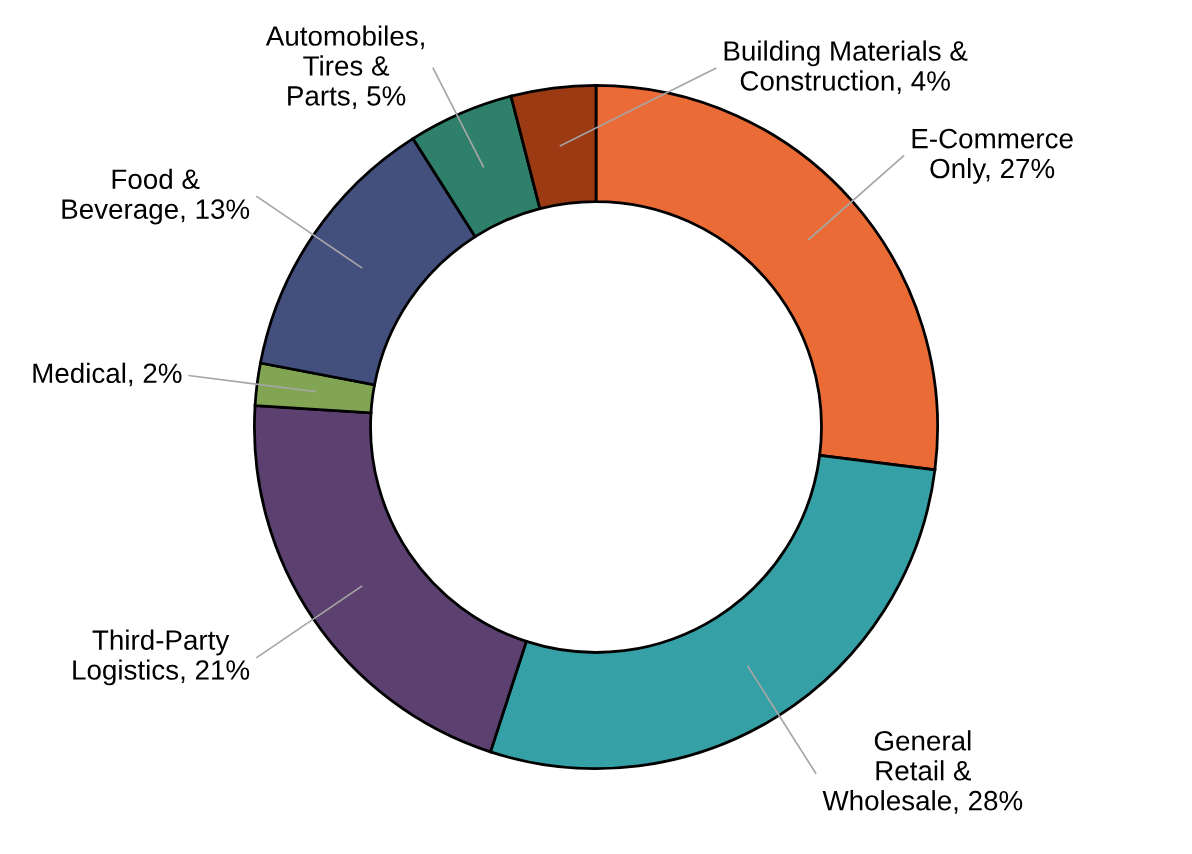 Image resolution: width=1192 pixels, height=854 pixels. Describe the element at coordinates (107, 374) in the screenshot. I see `slice-label: Medical, 2%` at that location.